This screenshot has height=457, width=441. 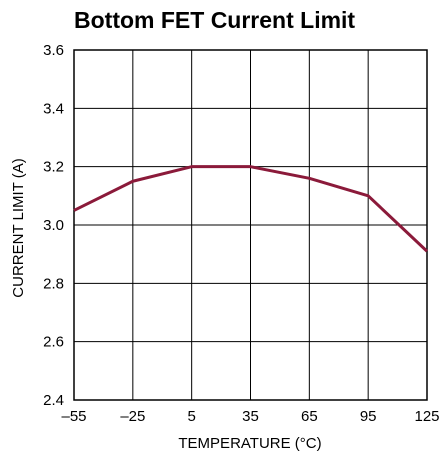 I want to click on y-tick-label: 2.8, so click(x=53, y=283).